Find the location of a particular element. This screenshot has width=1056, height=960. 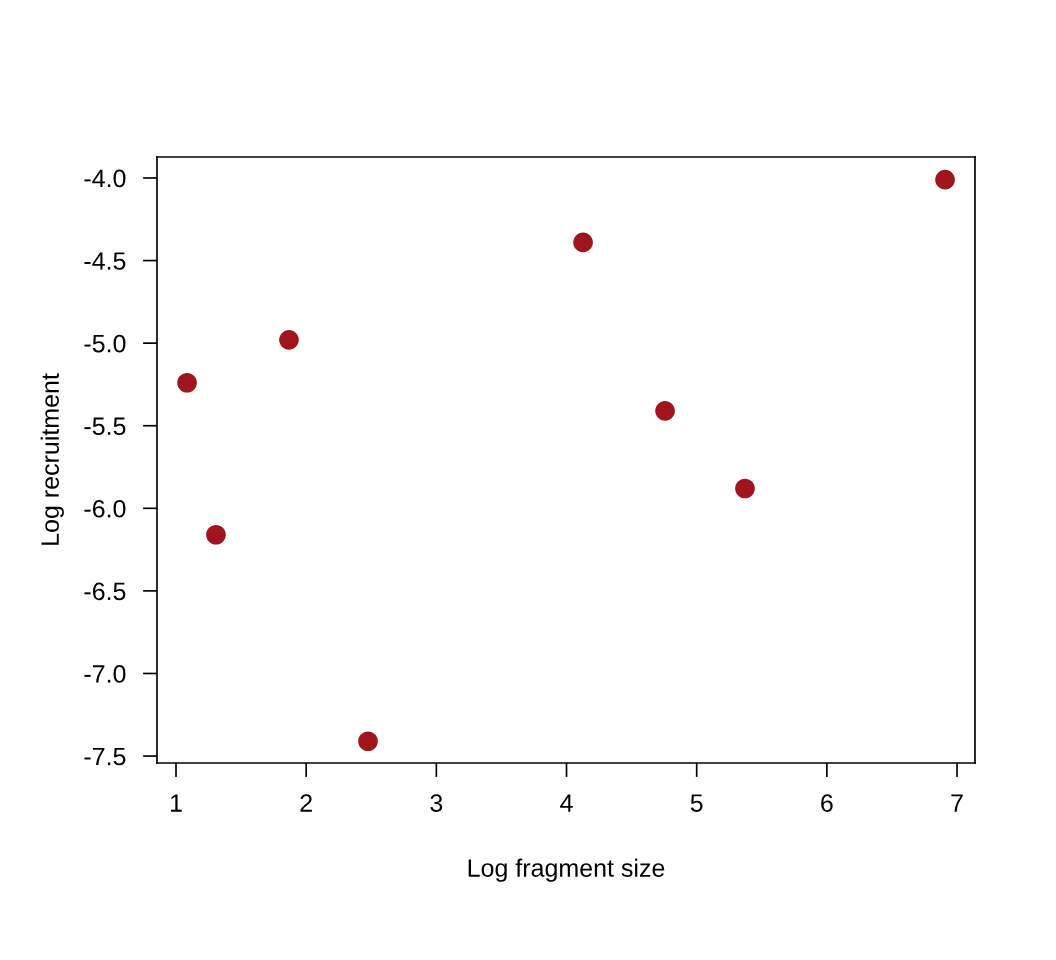

y-tick-label: -5.0 is located at coordinates (105, 343).